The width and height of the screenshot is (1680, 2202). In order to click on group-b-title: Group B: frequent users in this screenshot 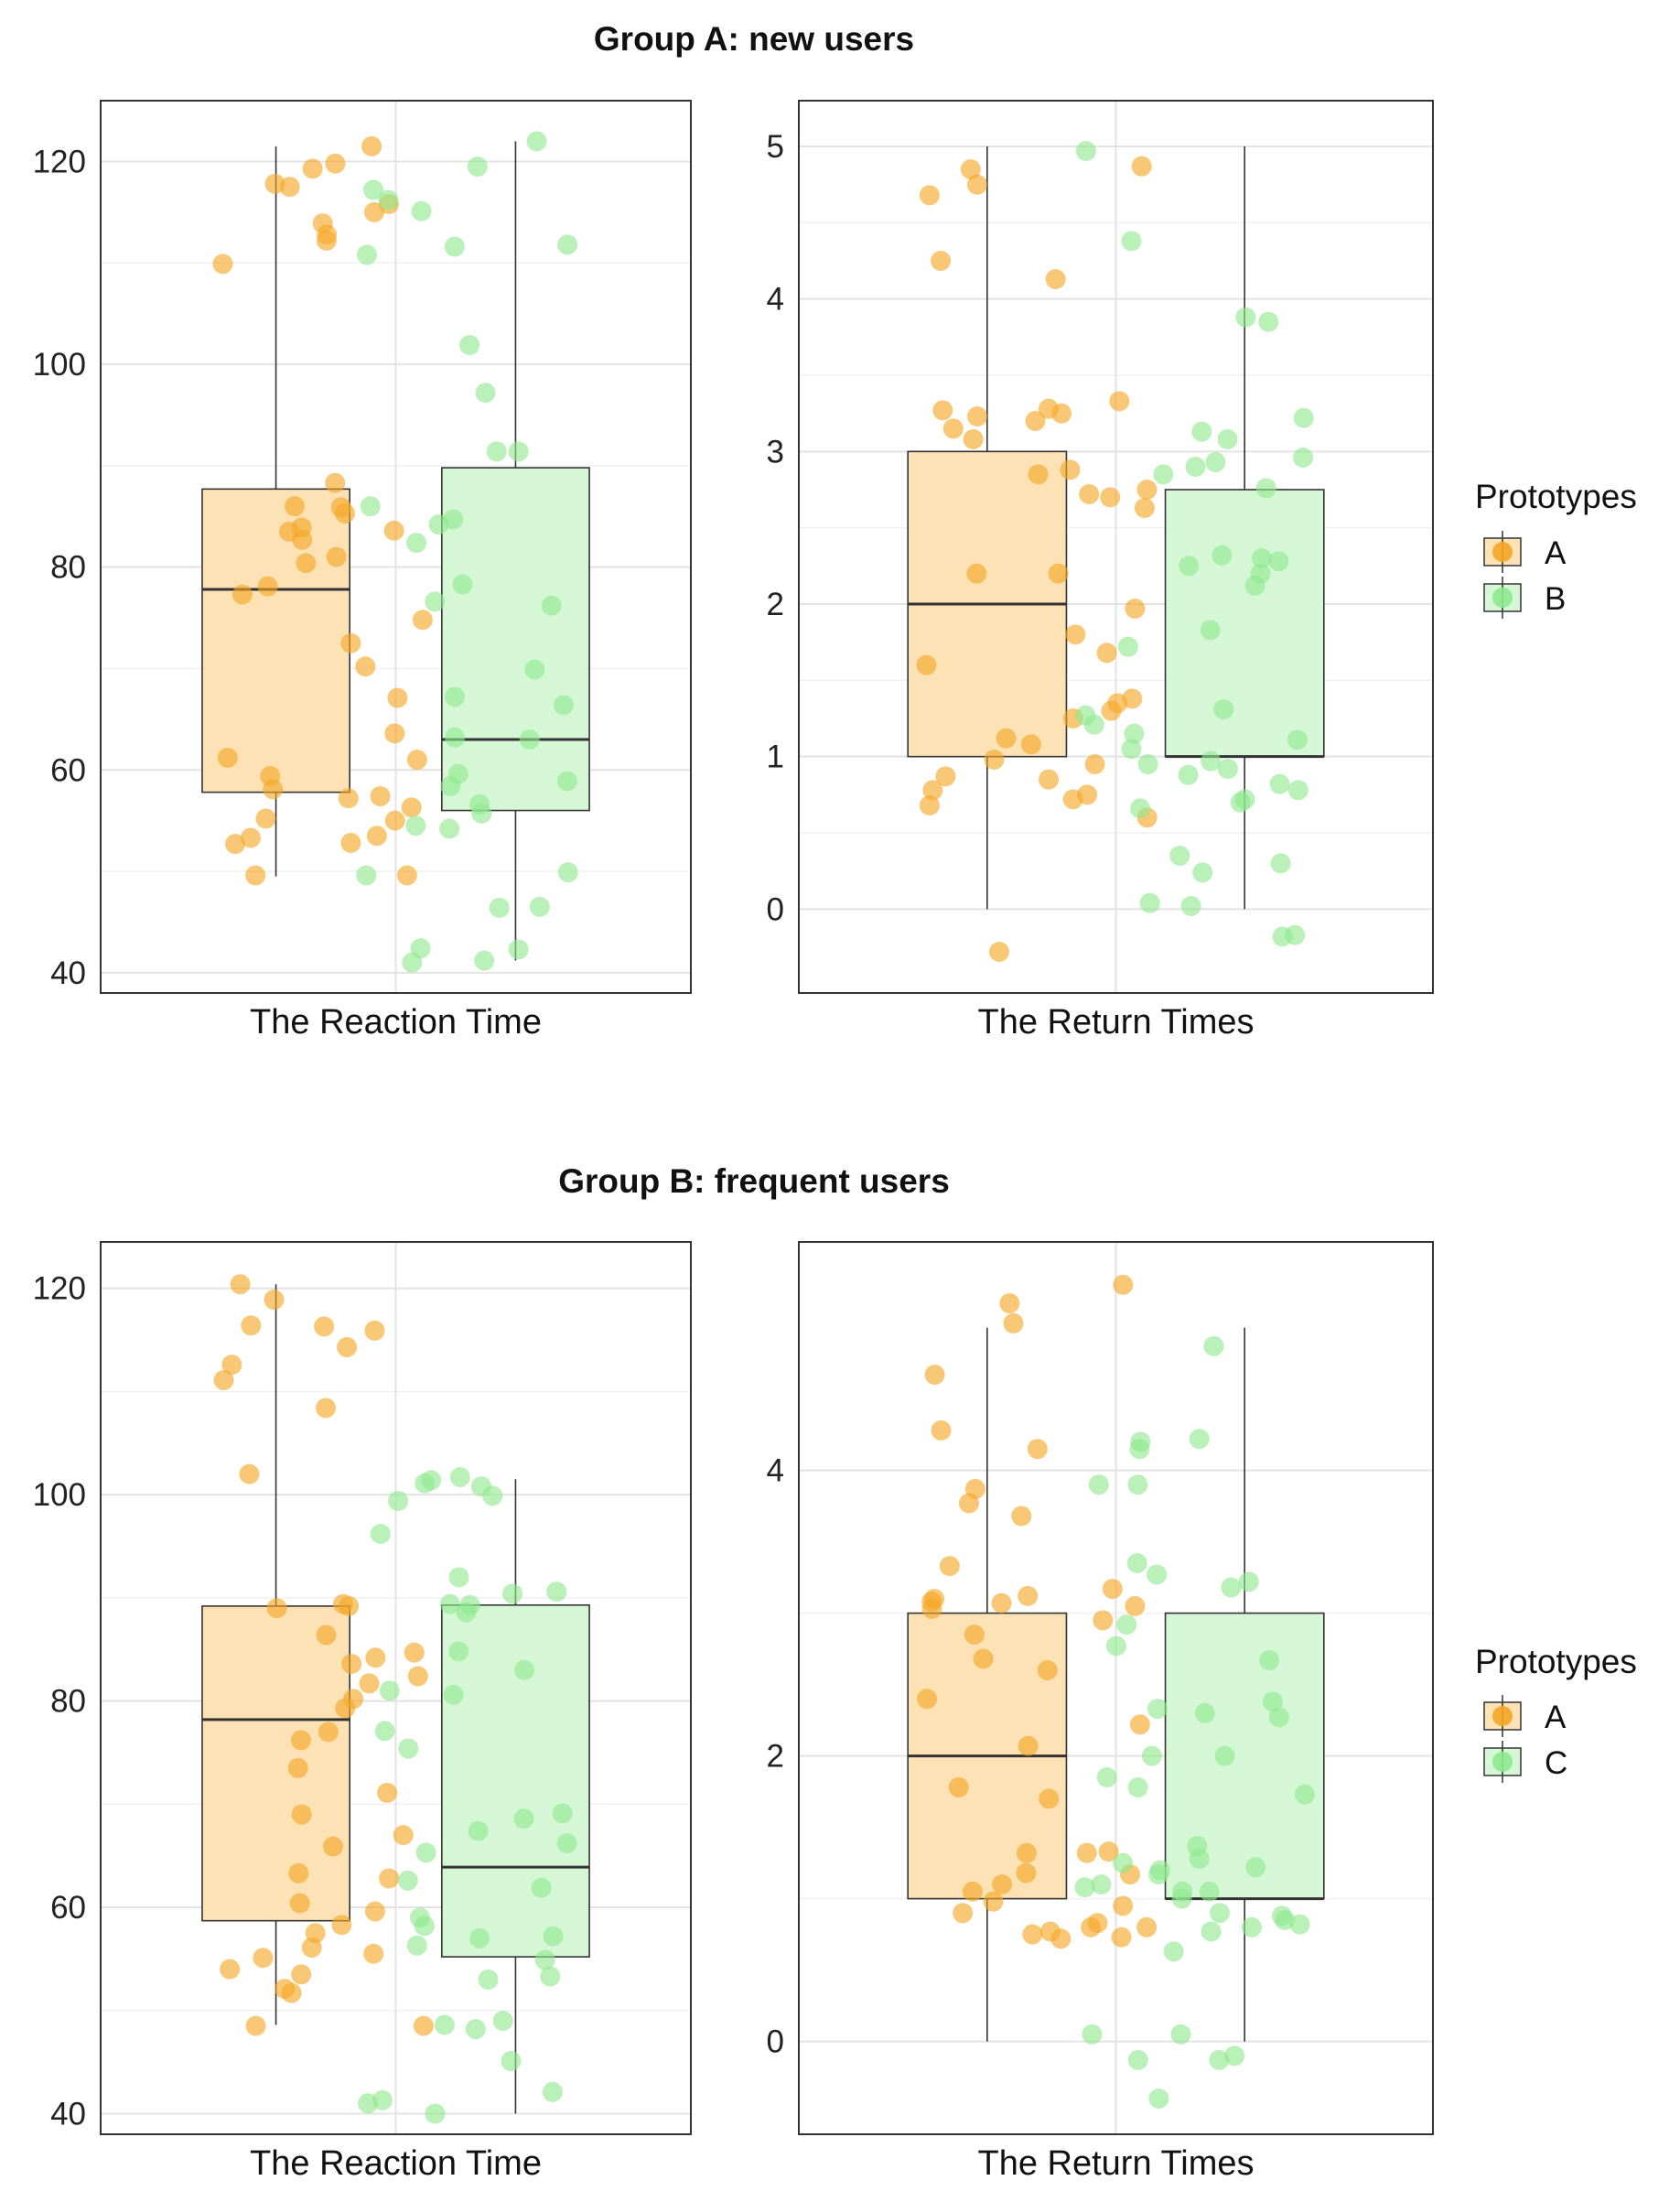, I will do `click(754, 1181)`.